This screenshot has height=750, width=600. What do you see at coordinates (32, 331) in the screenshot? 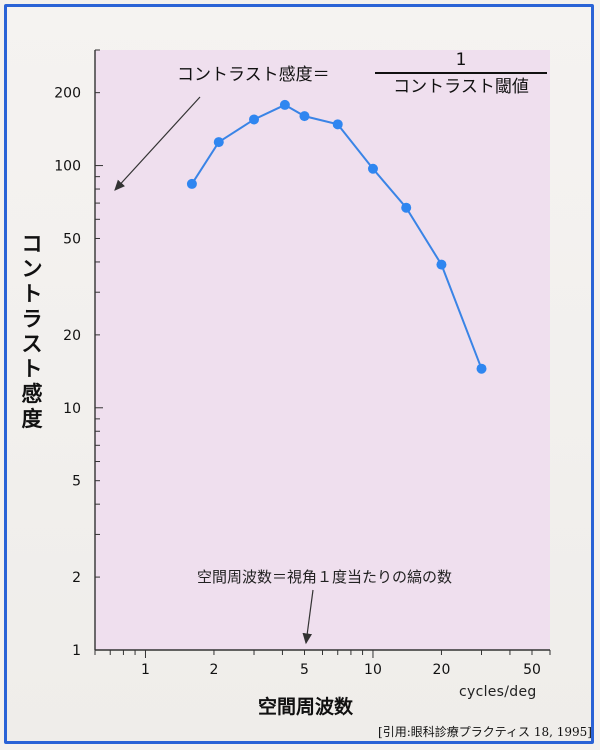
I see `y-axis-label: コントラスト感度` at bounding box center [32, 331].